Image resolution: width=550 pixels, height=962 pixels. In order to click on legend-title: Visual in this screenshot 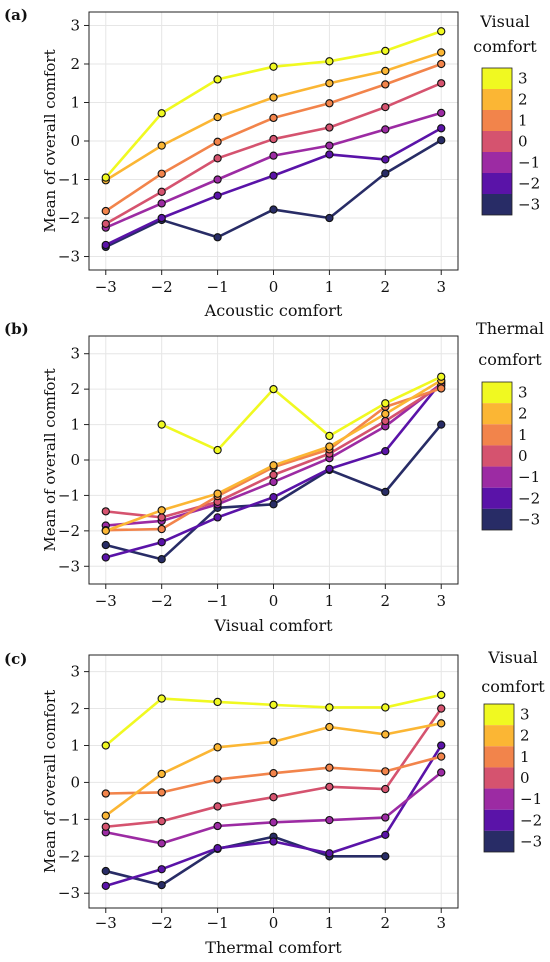, I will do `click(512, 657)`.